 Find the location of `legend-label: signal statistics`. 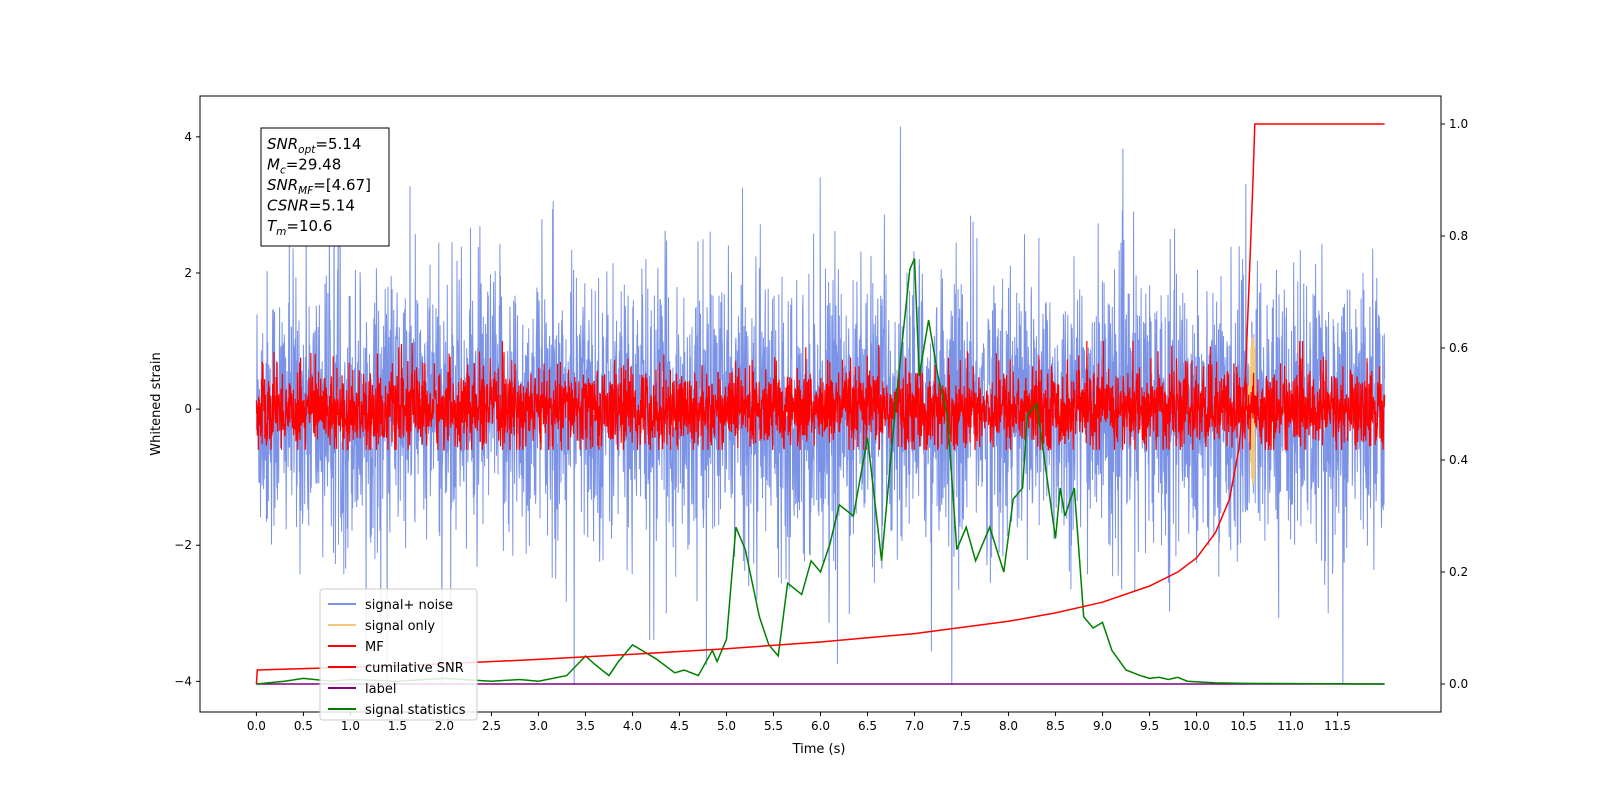

legend-label: signal statistics is located at coordinates (415, 710).